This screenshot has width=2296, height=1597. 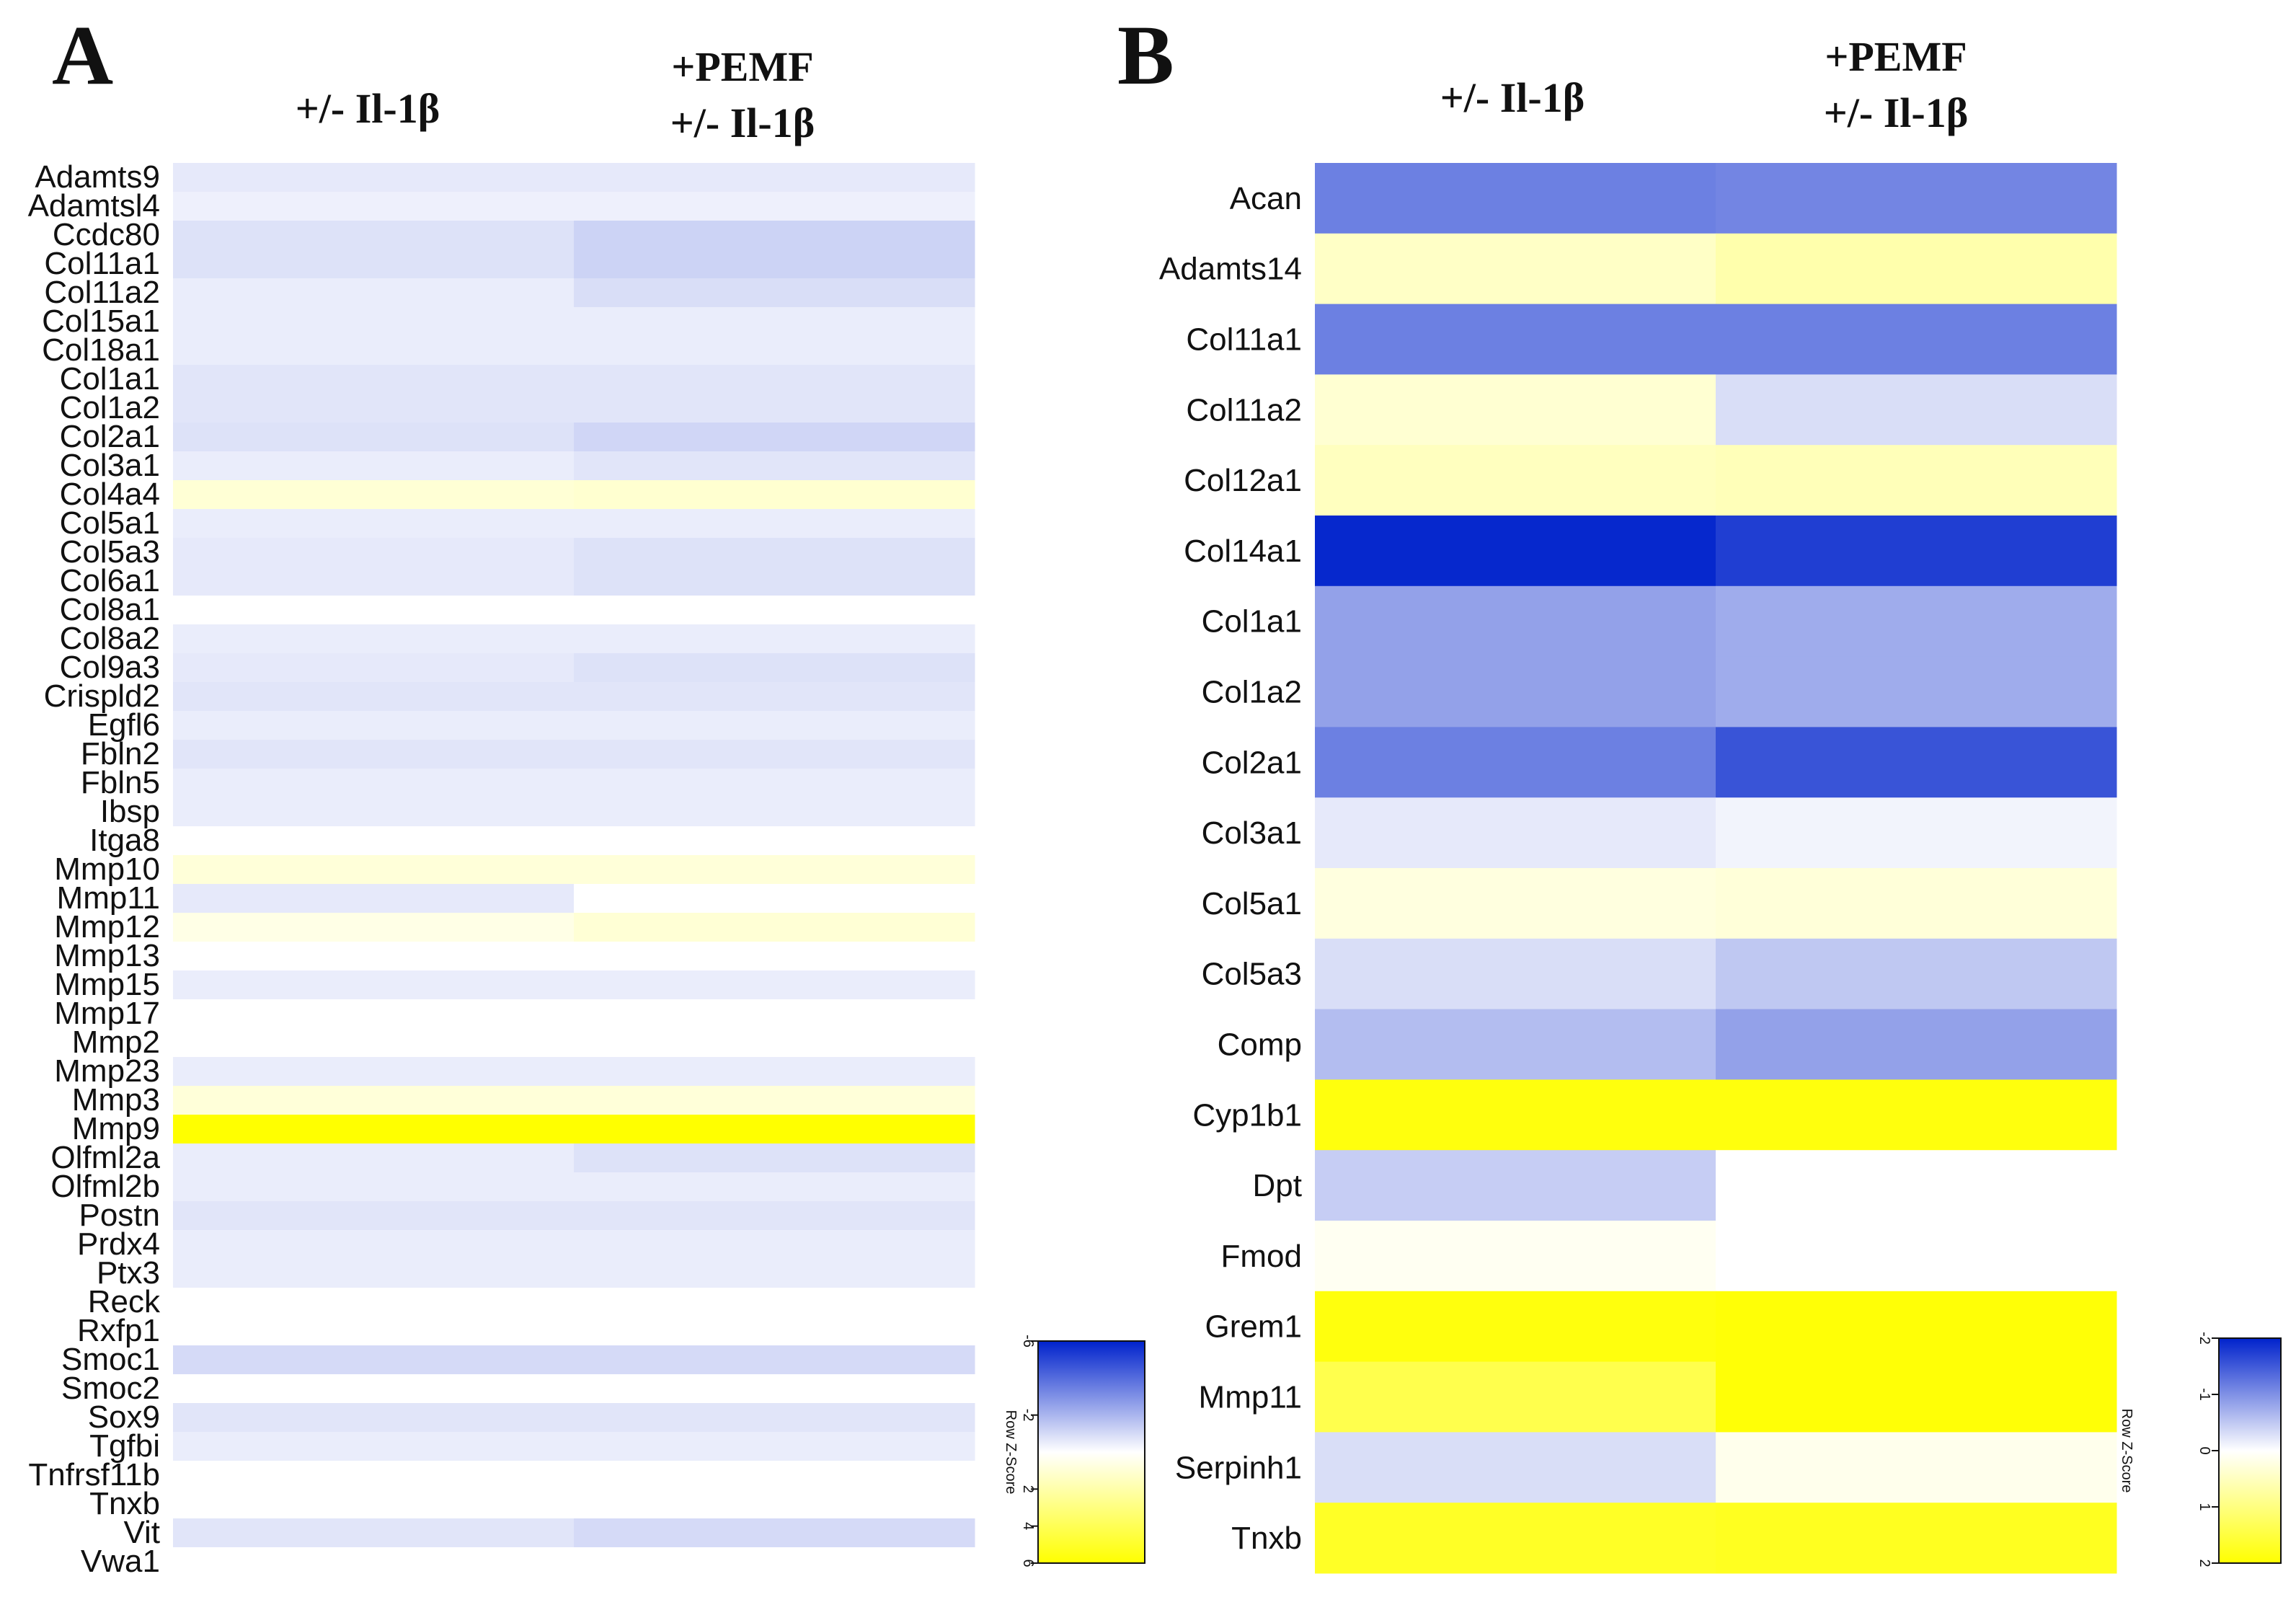 What do you see at coordinates (125, 1446) in the screenshot?
I see `heatmap-a-row-label: Tgfbi` at bounding box center [125, 1446].